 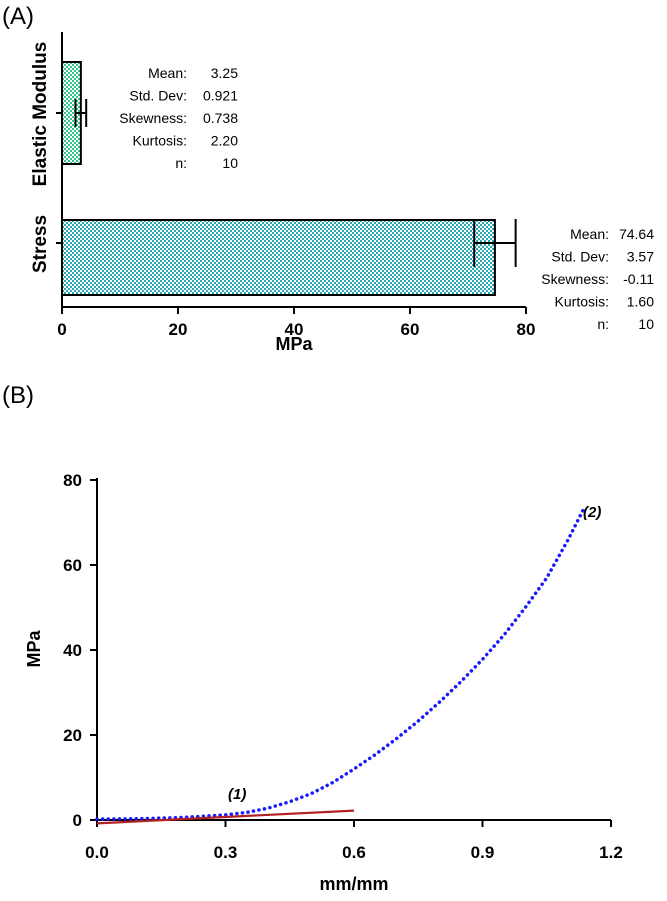 What do you see at coordinates (220, 96) in the screenshot?
I see `stat-value-std-dev: 0.921` at bounding box center [220, 96].